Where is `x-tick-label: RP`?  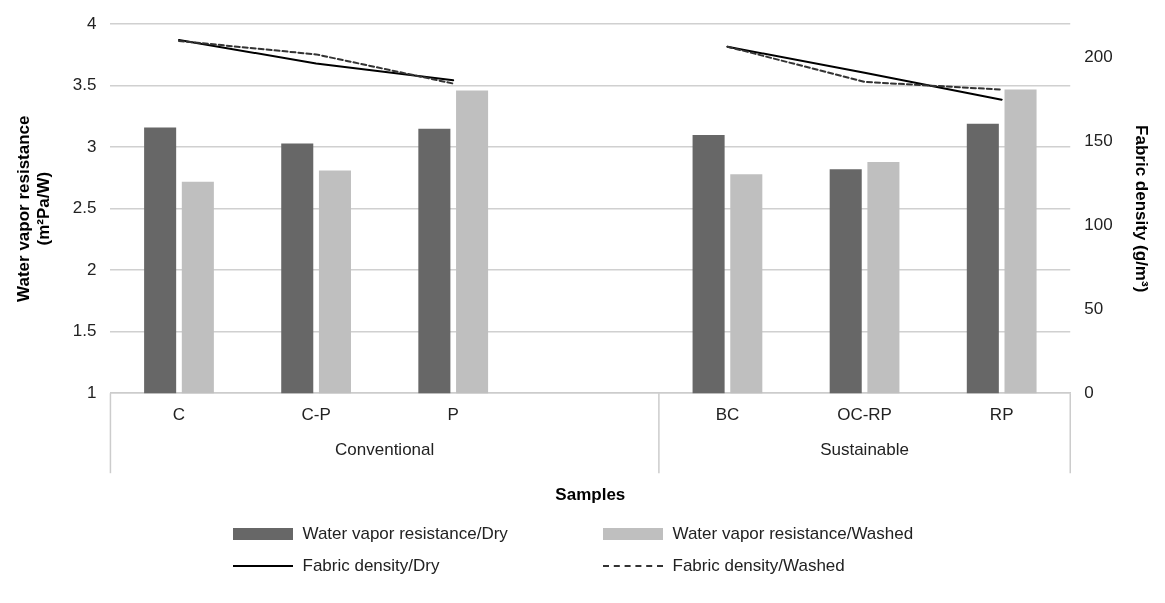
x-tick-label: RP is located at coordinates (1001, 415).